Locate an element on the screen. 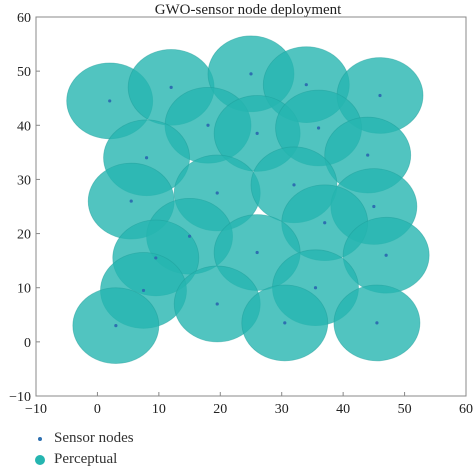 Image resolution: width=474 pixels, height=473 pixels. legend-item-sensor-nodes: Sensor nodes is located at coordinates (82, 438).